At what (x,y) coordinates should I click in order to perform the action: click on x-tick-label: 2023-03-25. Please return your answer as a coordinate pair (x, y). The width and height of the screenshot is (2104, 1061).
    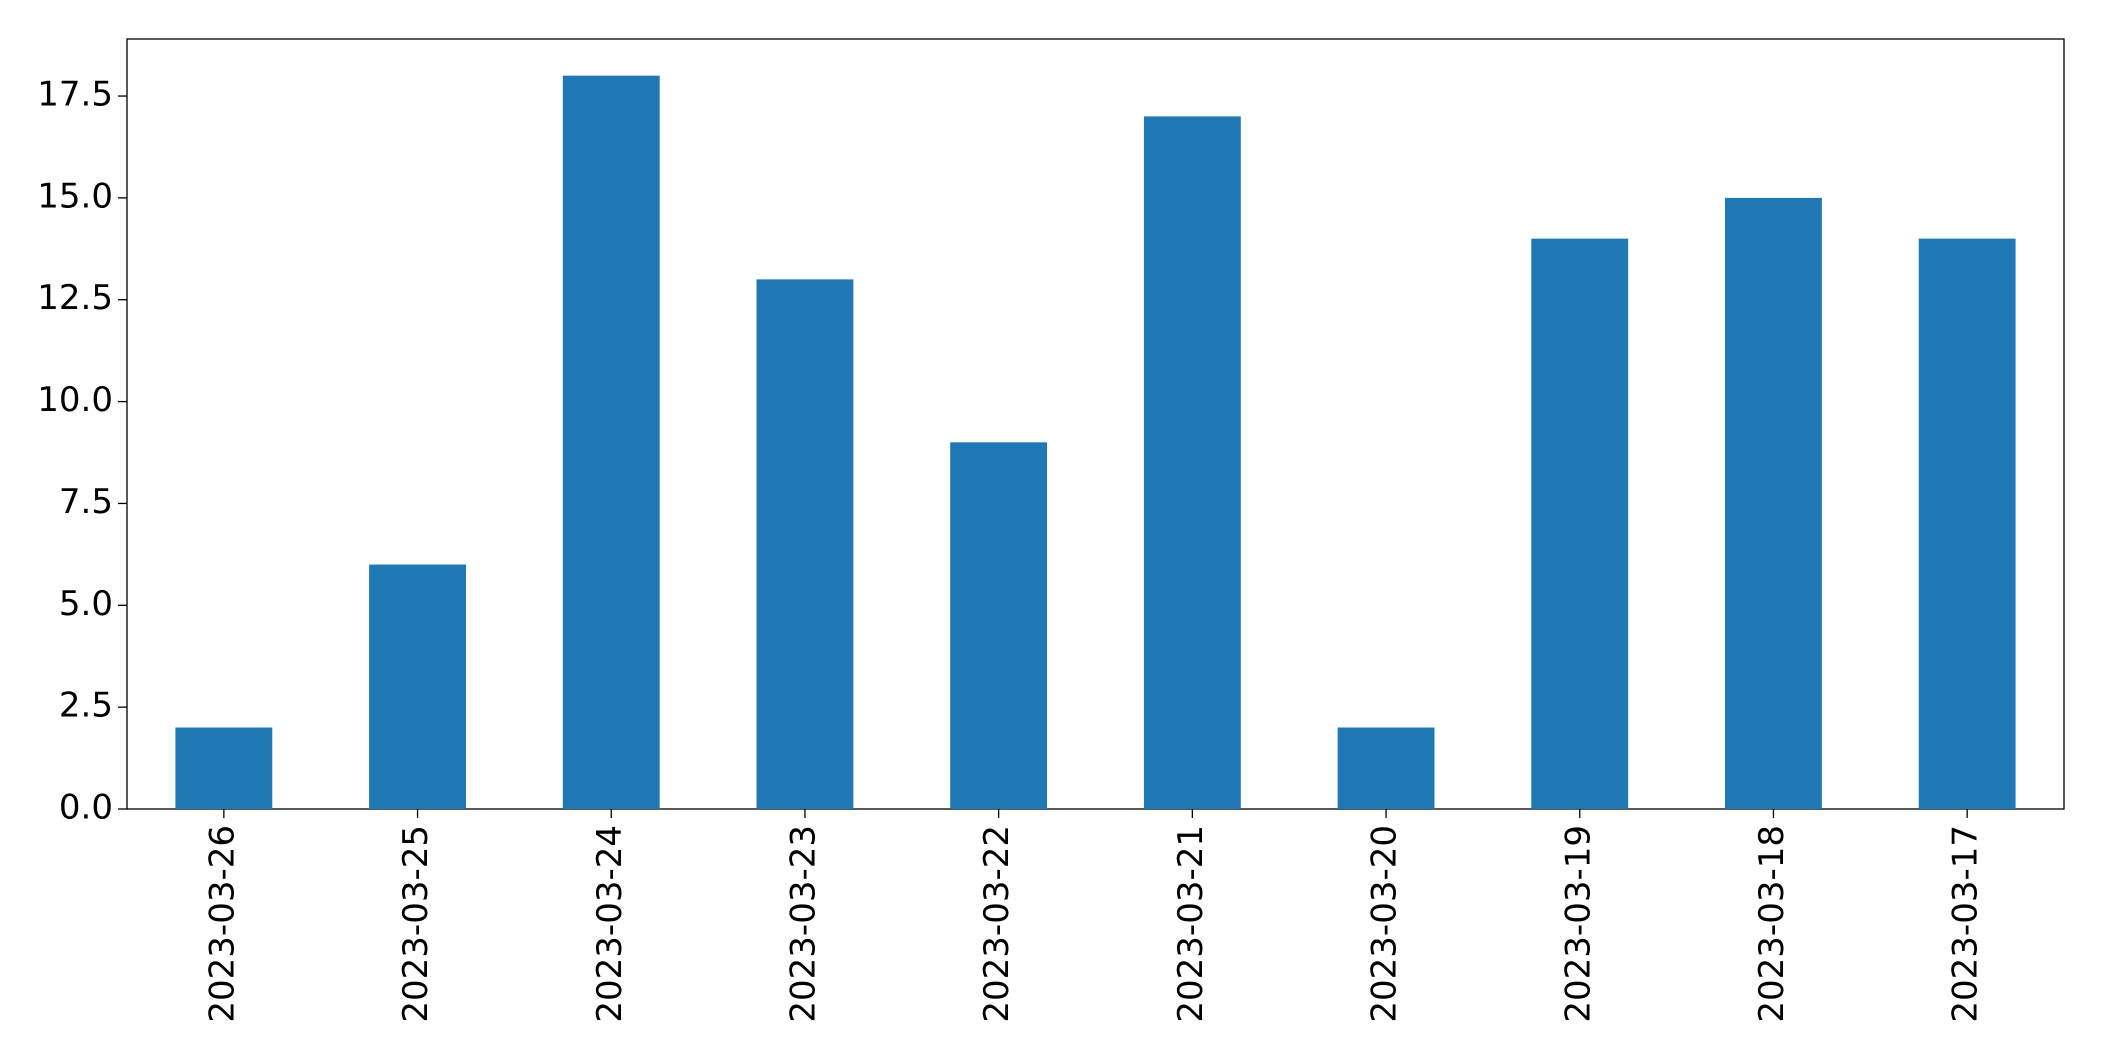
    Looking at the image, I should click on (416, 924).